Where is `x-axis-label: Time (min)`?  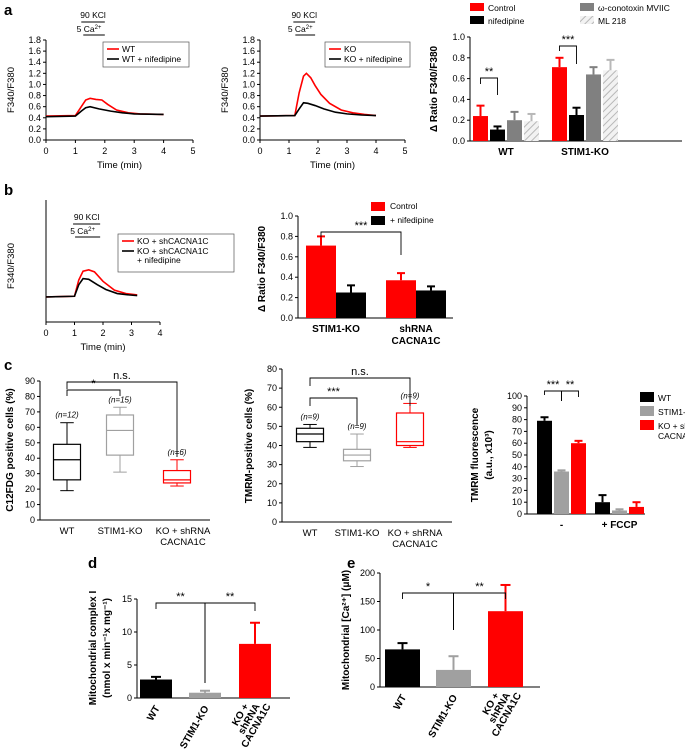
x-axis-label: Time (min) is located at coordinates (332, 165).